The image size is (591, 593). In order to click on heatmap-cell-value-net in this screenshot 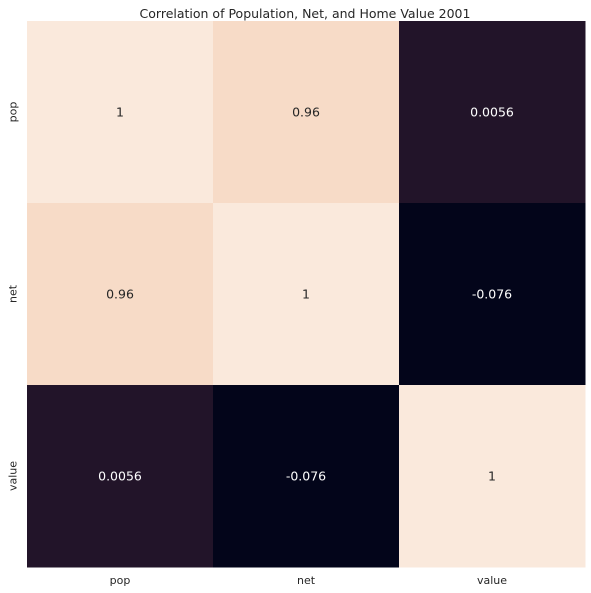, I will do `click(306, 476)`.